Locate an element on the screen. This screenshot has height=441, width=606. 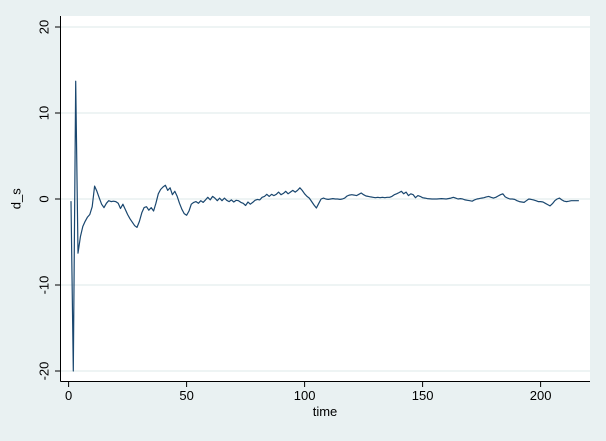
y-axis-title: d_s is located at coordinates (16, 198).